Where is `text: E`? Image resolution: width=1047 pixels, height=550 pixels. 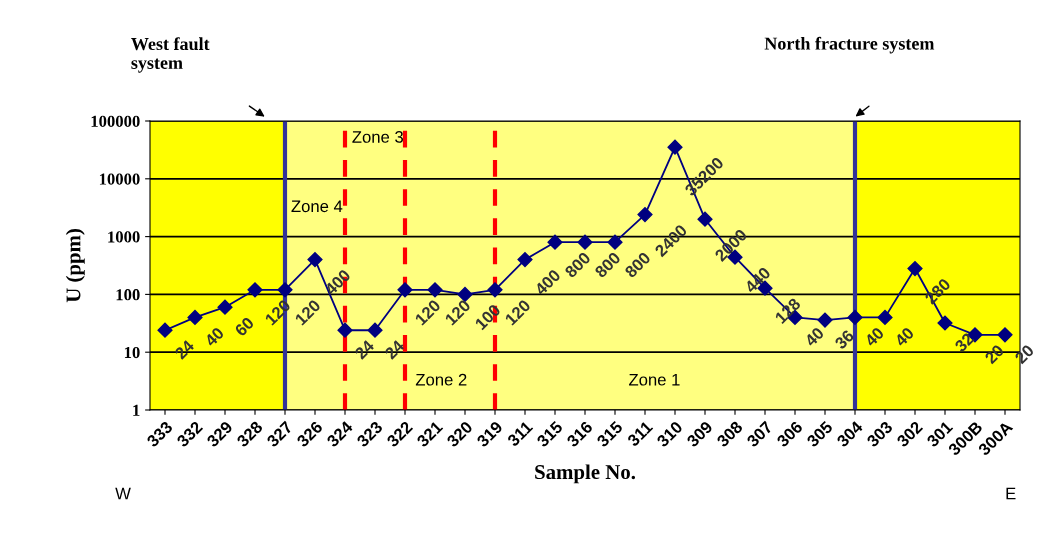 text: E is located at coordinates (1011, 493).